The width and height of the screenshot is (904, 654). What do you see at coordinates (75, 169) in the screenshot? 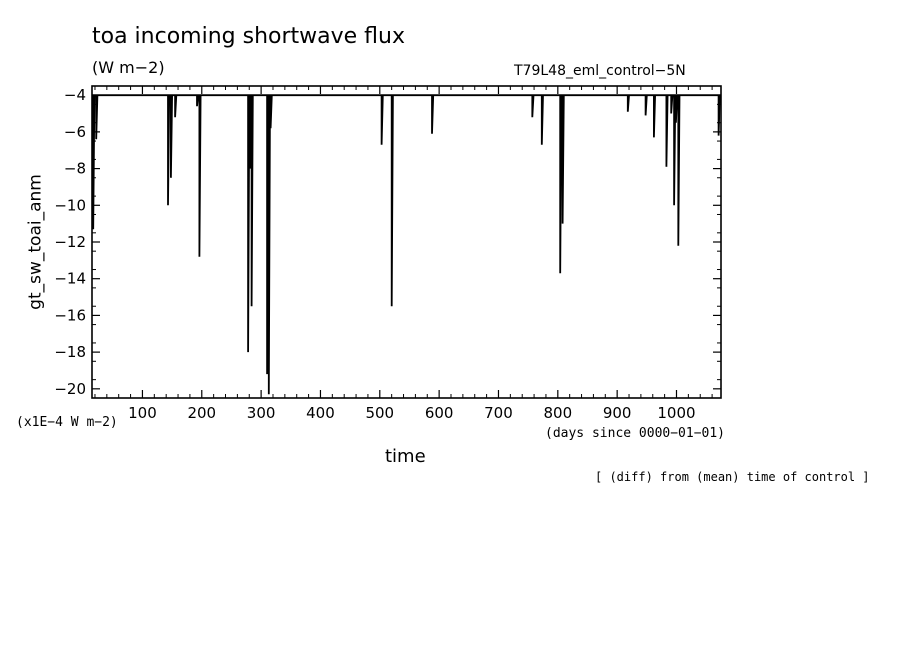
I see `y-tick-label: −8` at bounding box center [75, 169].